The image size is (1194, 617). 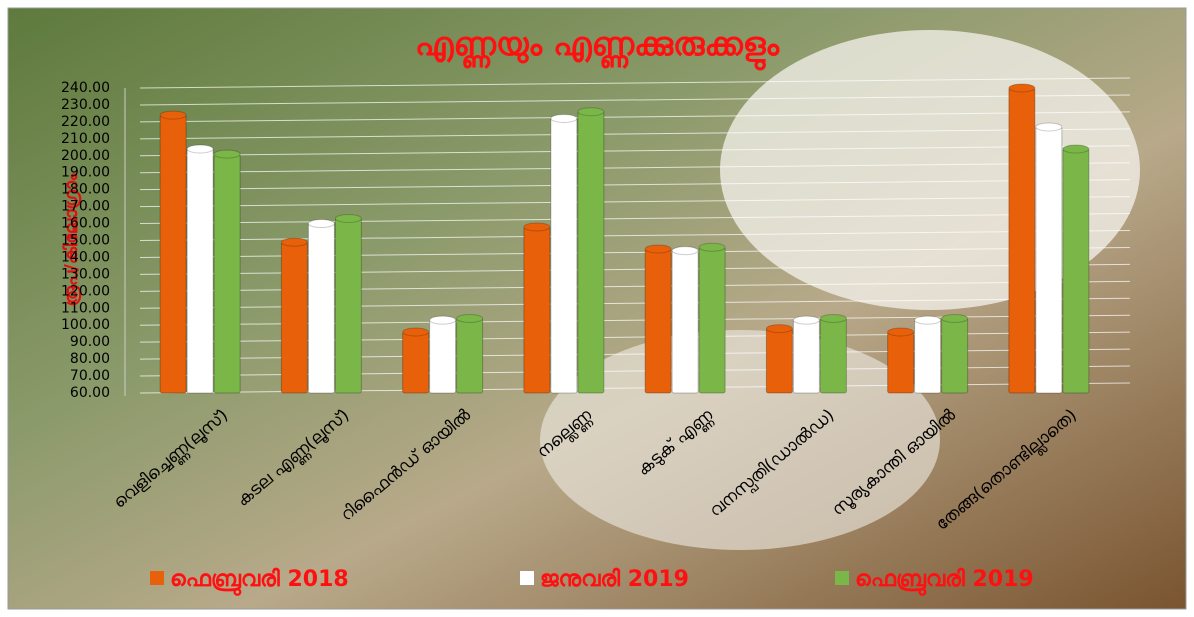 What do you see at coordinates (85, 156) in the screenshot?
I see `y-tick-label: 200.00` at bounding box center [85, 156].